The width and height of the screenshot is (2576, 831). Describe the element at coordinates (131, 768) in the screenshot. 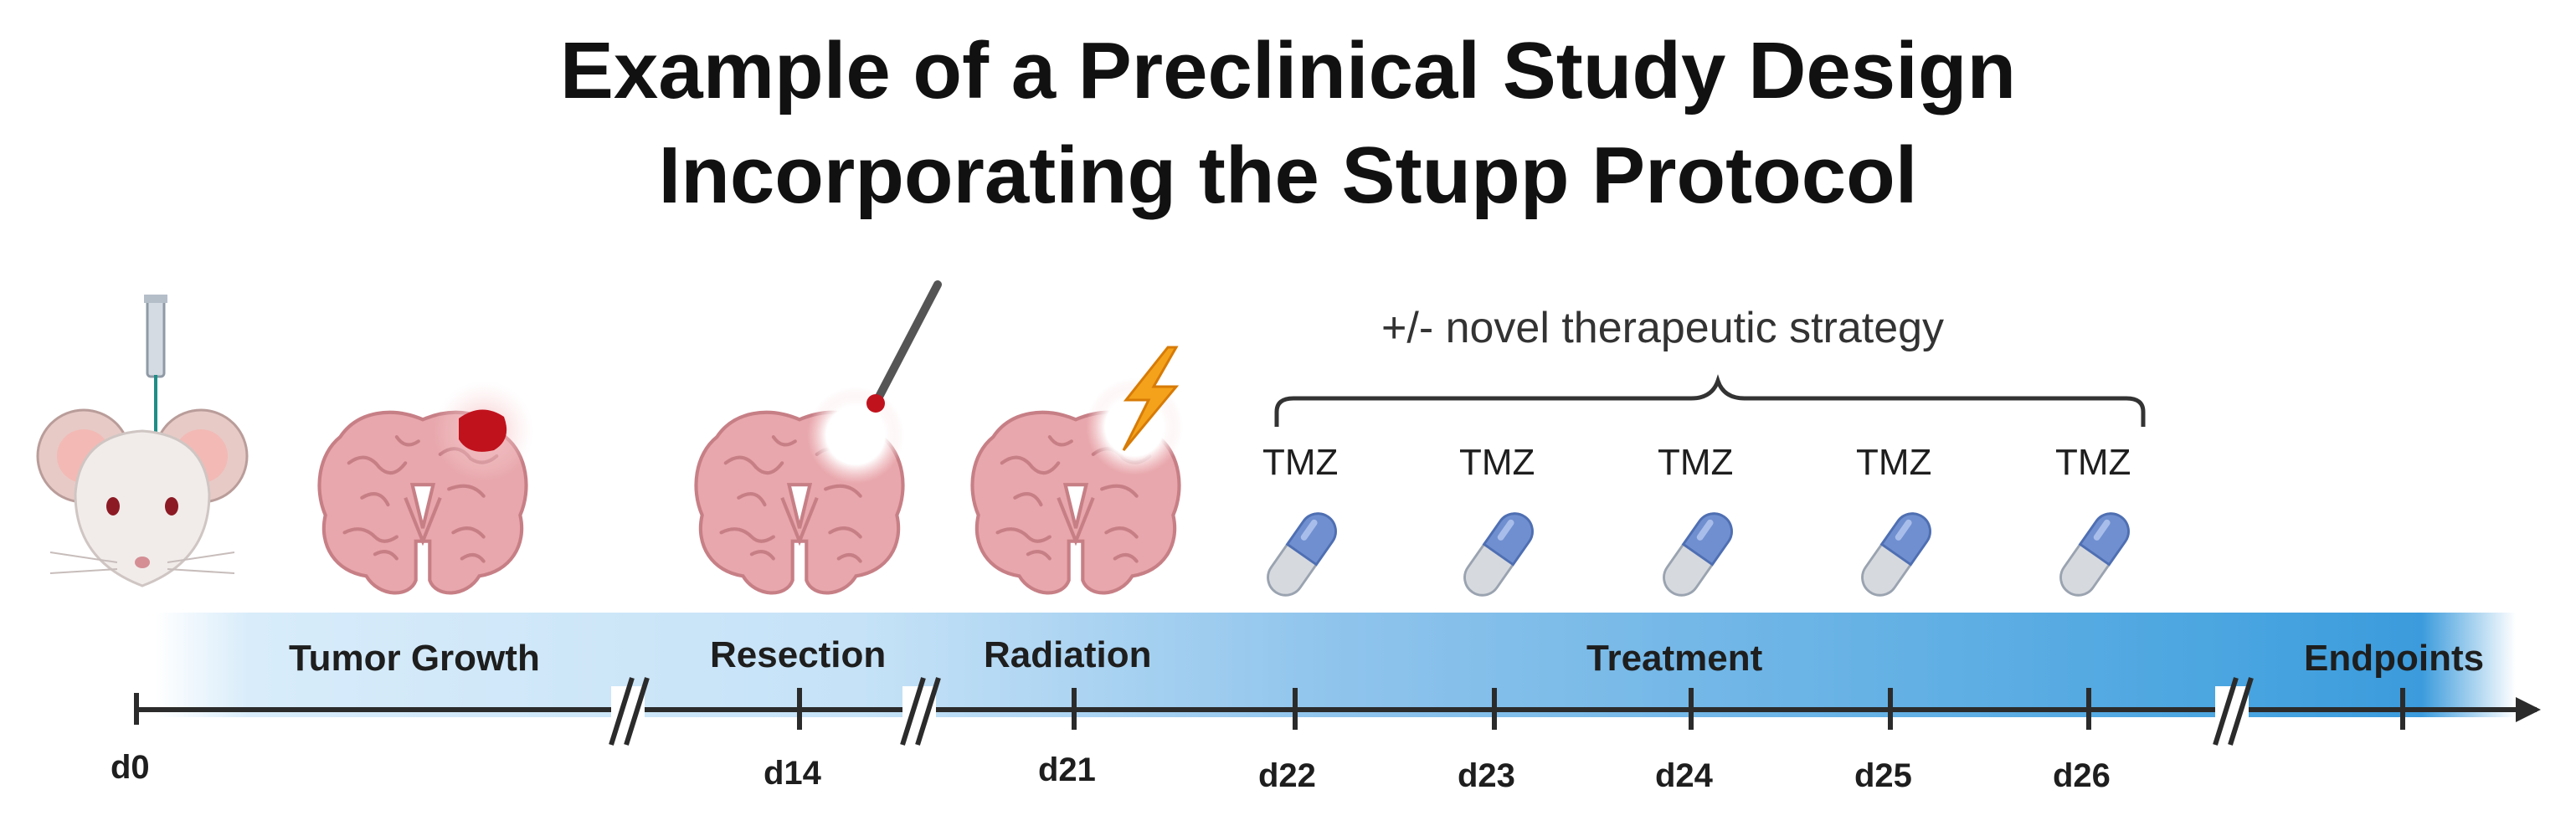

I see `day-label-d0: d0` at that location.